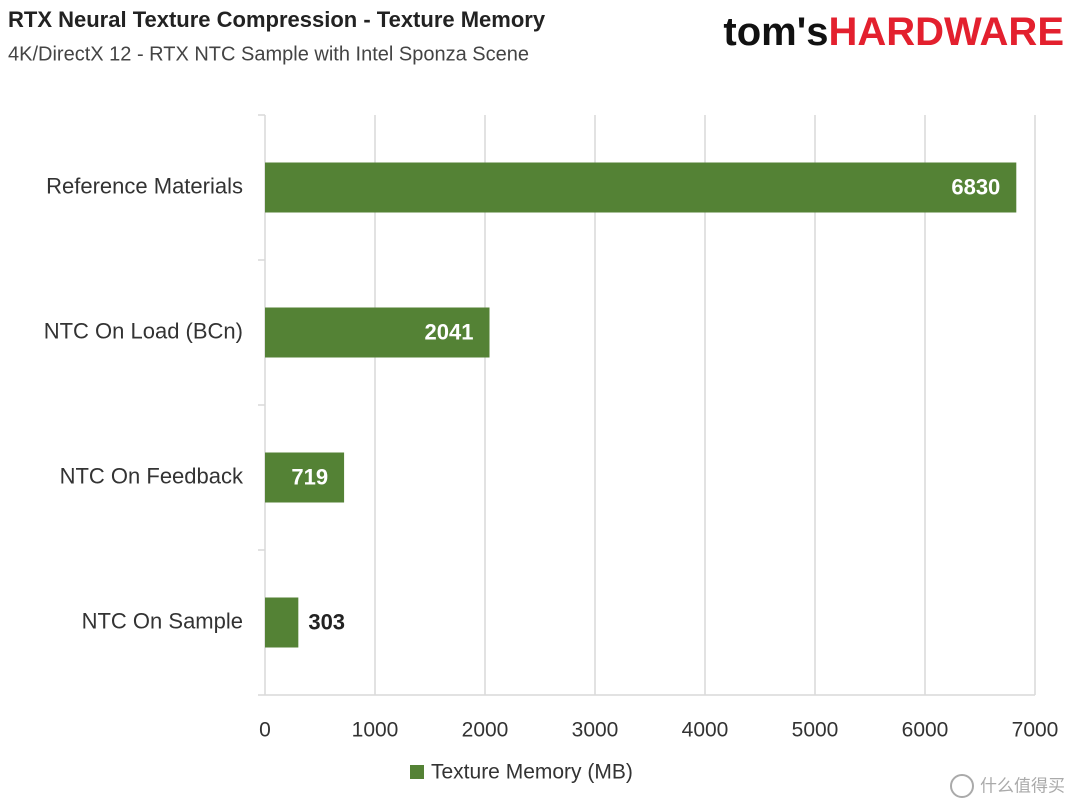 The width and height of the screenshot is (1080, 810). Describe the element at coordinates (1035, 730) in the screenshot. I see `x-tick-label: 7000` at that location.